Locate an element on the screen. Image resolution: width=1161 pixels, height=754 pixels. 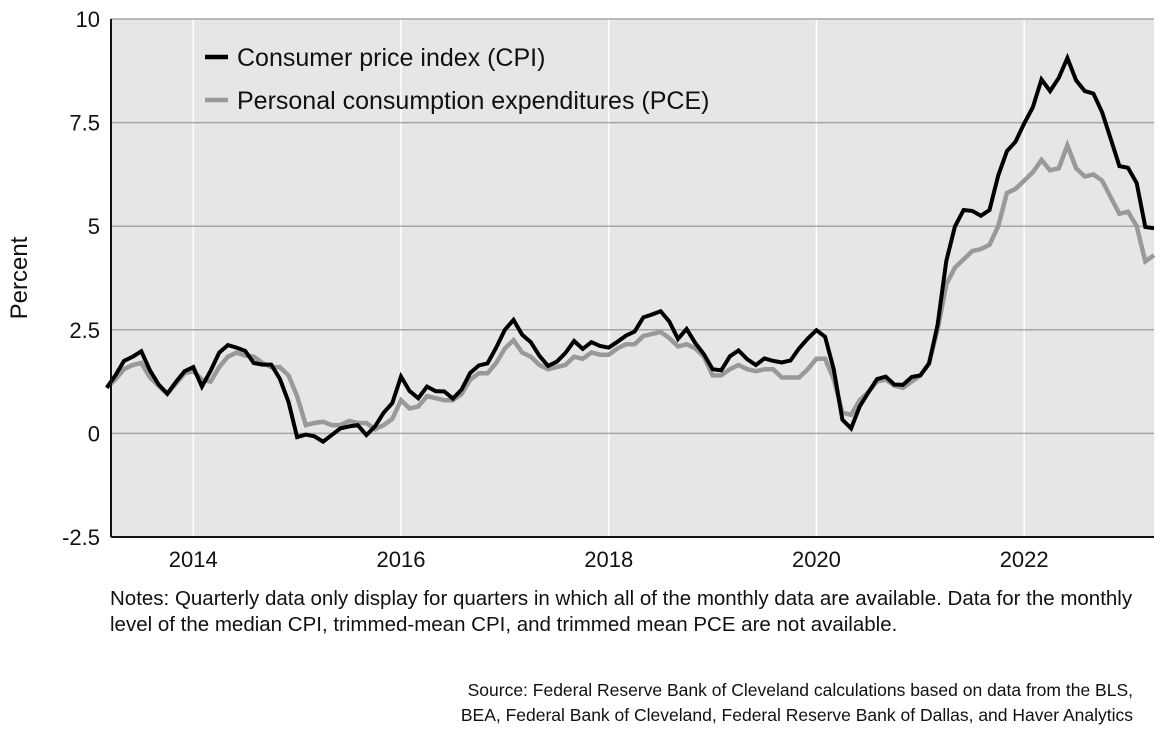
x-tick-label: 2016 is located at coordinates (401, 559).